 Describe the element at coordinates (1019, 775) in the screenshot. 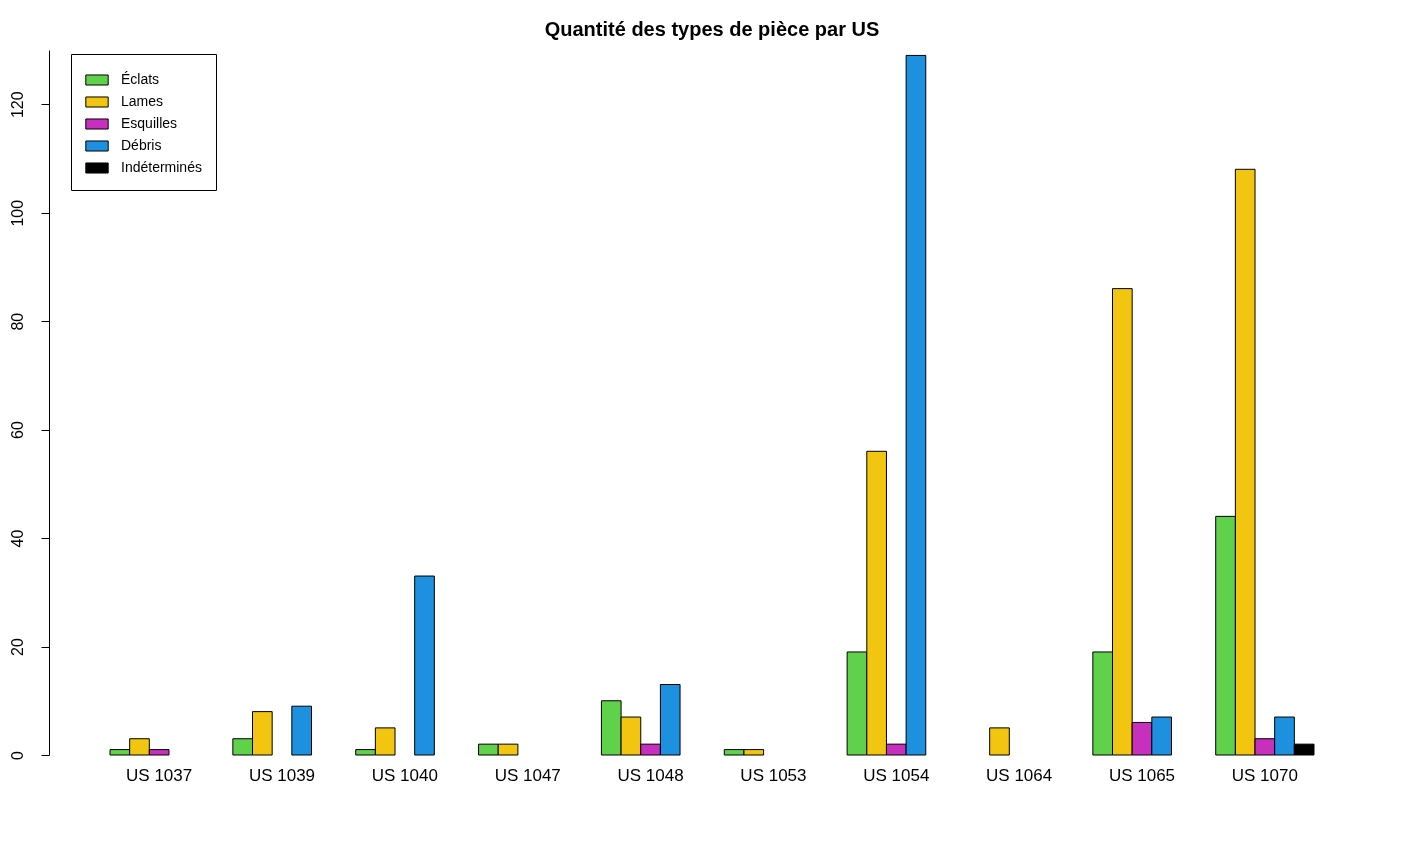

I see `x-tick-label: US 1064` at that location.